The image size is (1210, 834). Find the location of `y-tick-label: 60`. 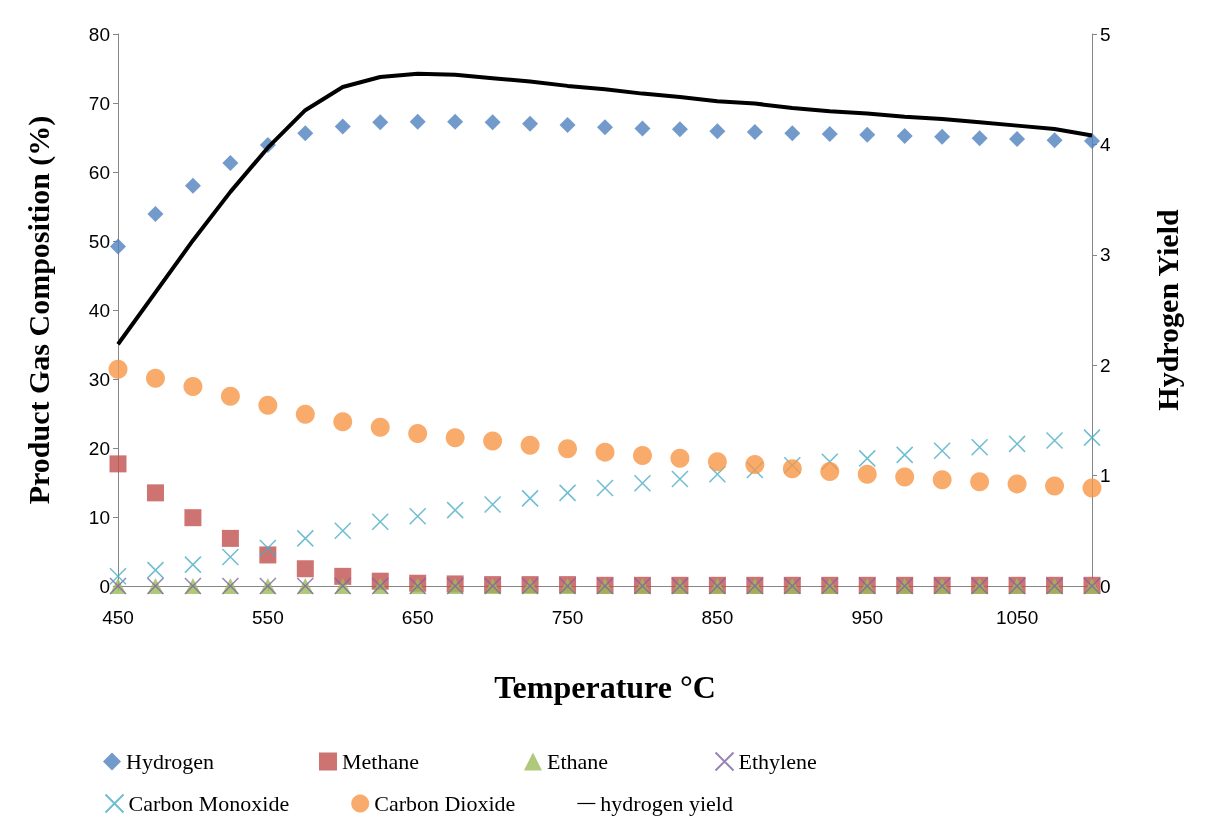

y-tick-label: 60 is located at coordinates (99, 172).